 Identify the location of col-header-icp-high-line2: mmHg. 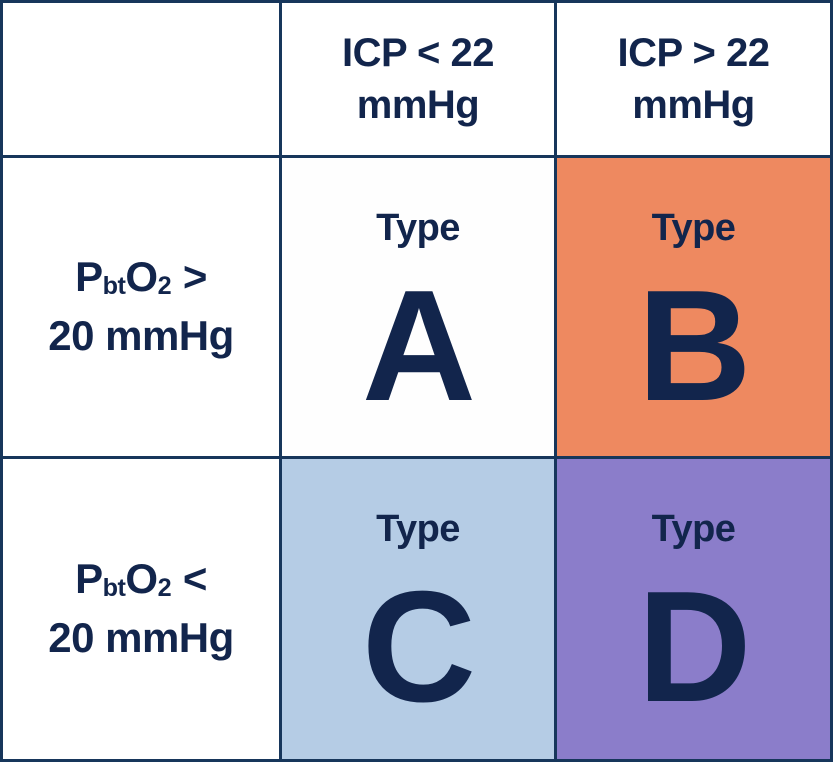
(693, 105).